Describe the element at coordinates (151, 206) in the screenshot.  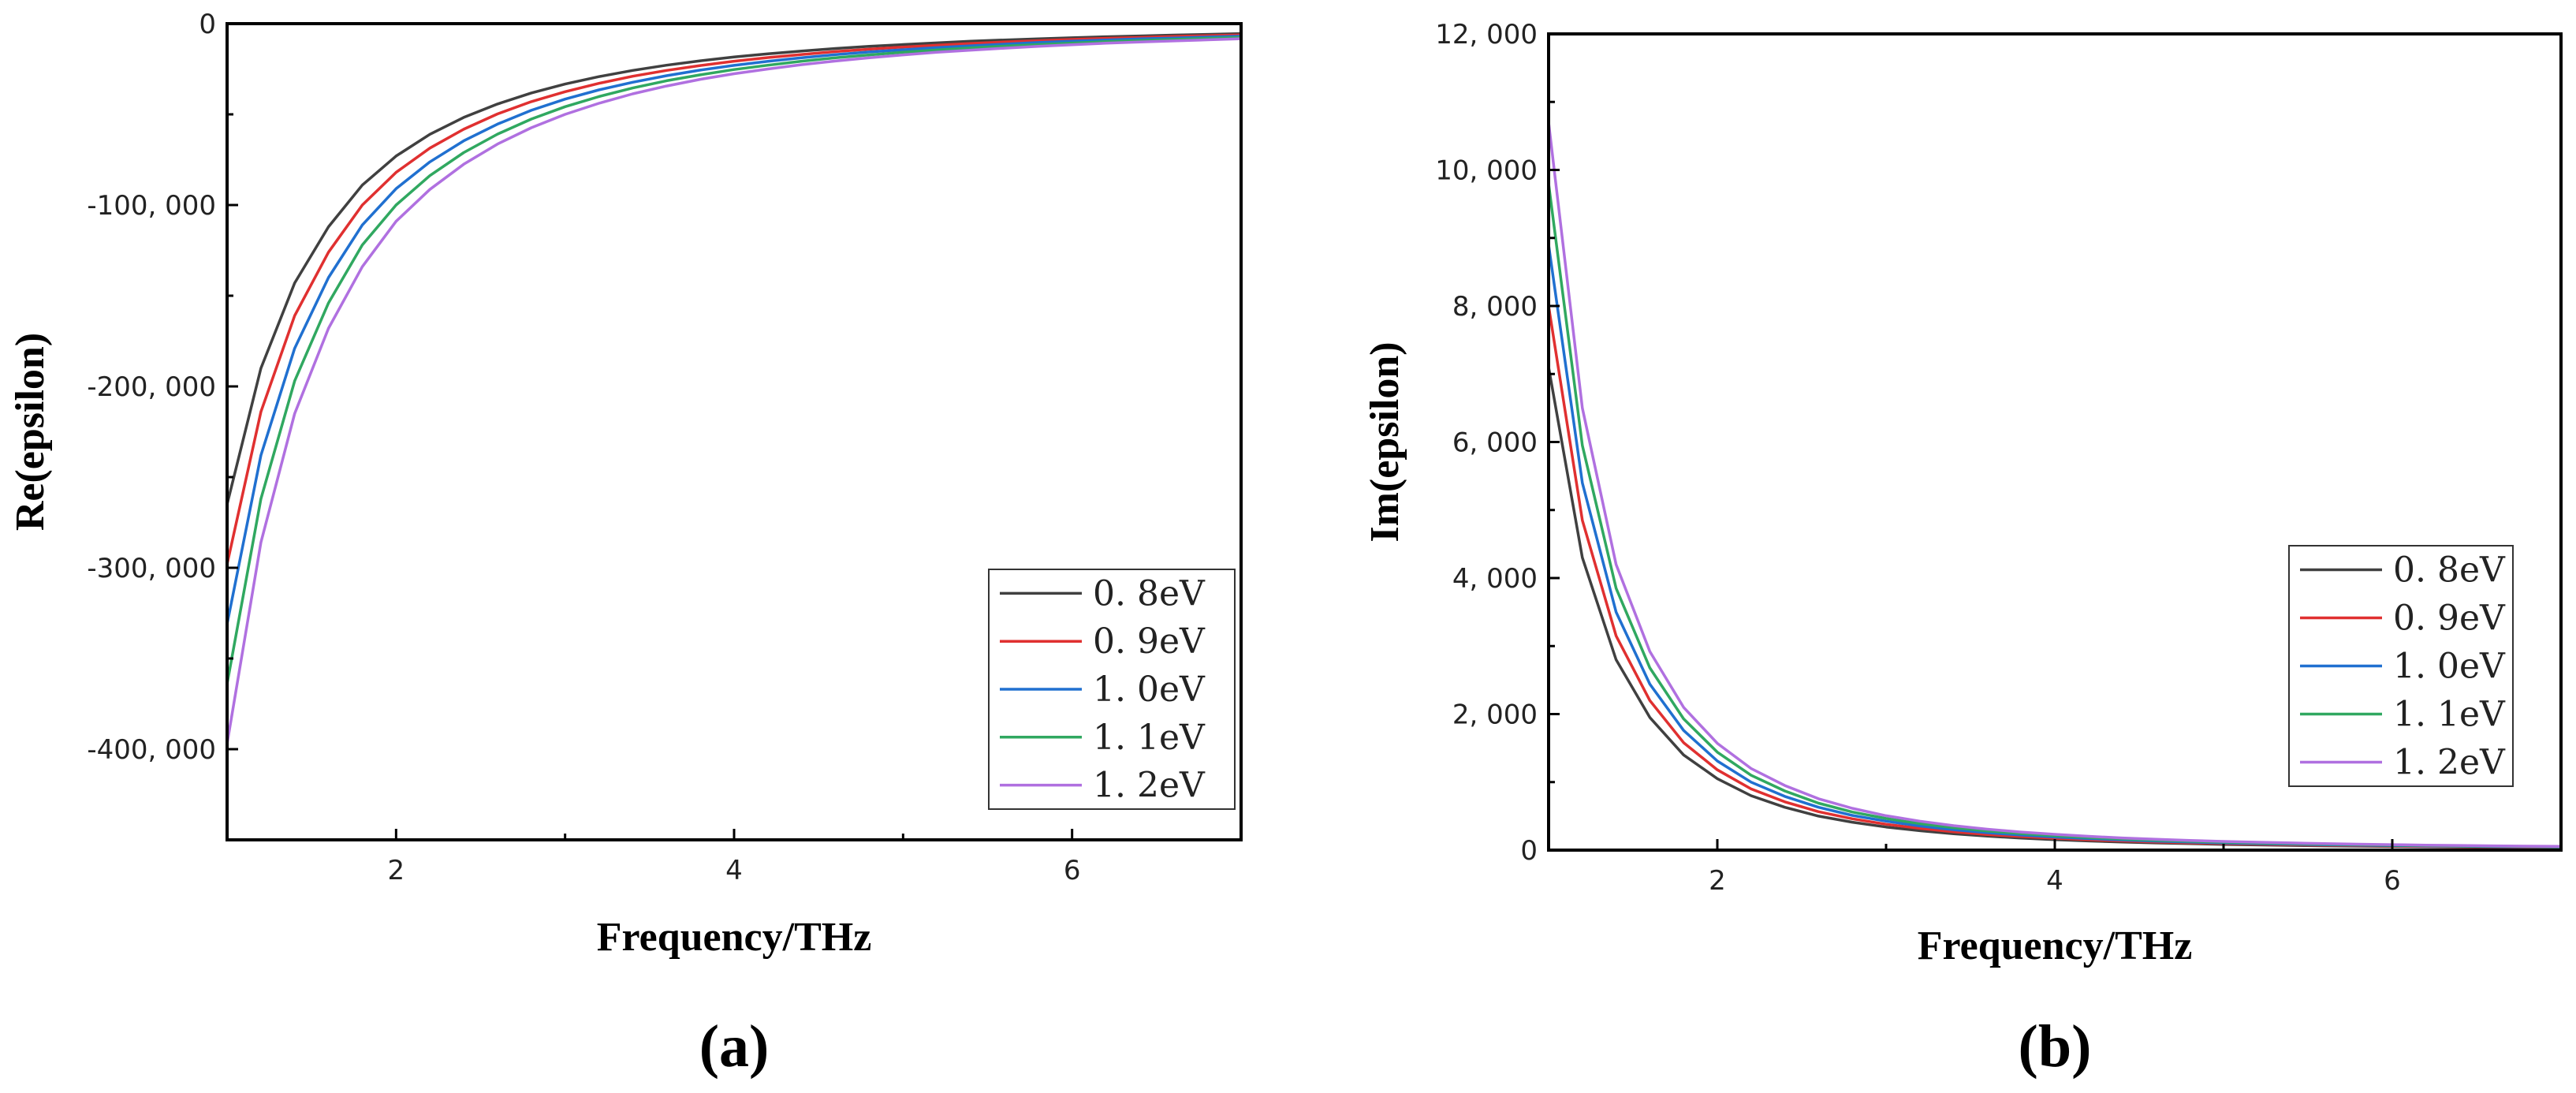
I see `y-tick-label: -100, 000` at that location.